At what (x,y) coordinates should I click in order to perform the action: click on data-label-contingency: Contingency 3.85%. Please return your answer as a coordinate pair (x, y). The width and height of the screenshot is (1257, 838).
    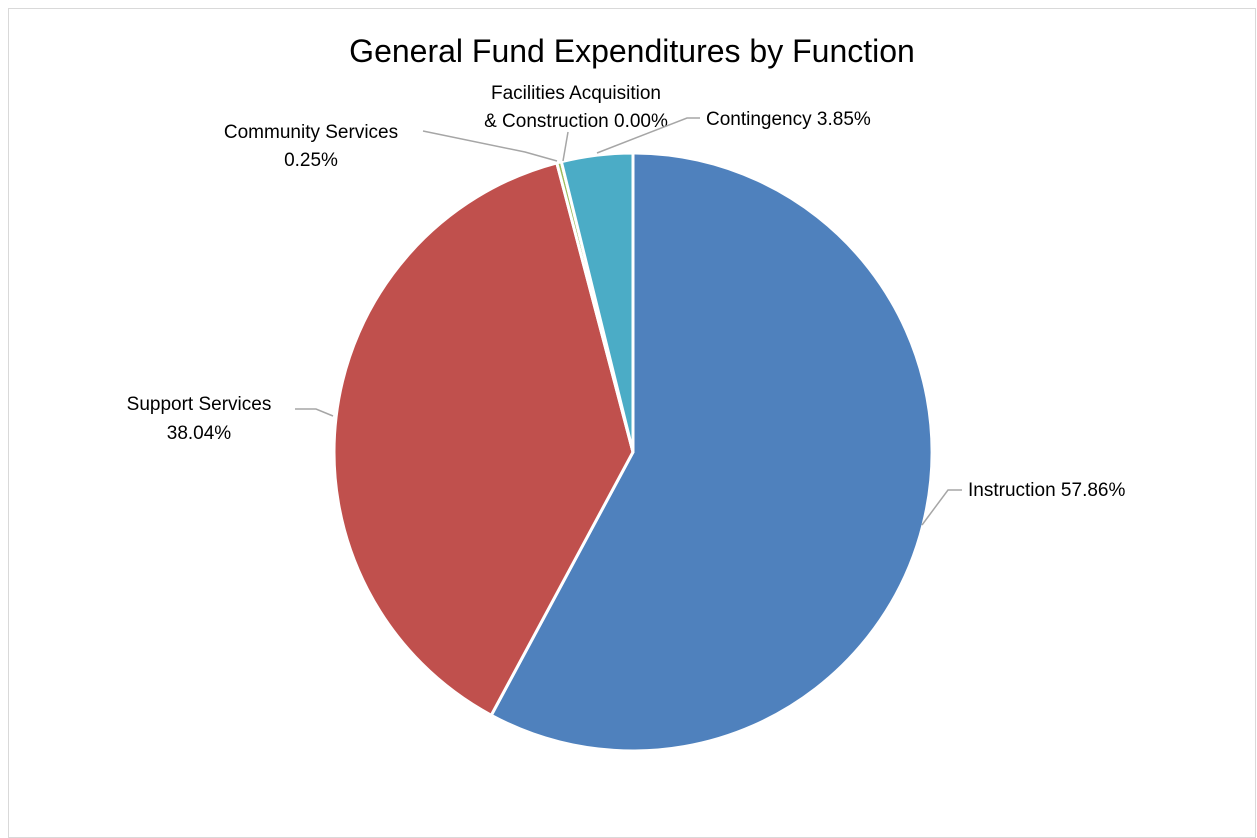
    Looking at the image, I should click on (788, 119).